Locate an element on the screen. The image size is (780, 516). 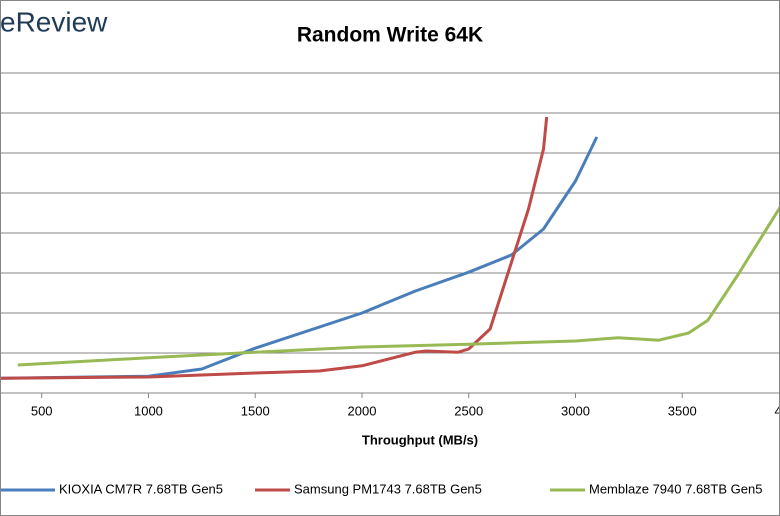
x-tick-label: 4000 is located at coordinates (777, 410).